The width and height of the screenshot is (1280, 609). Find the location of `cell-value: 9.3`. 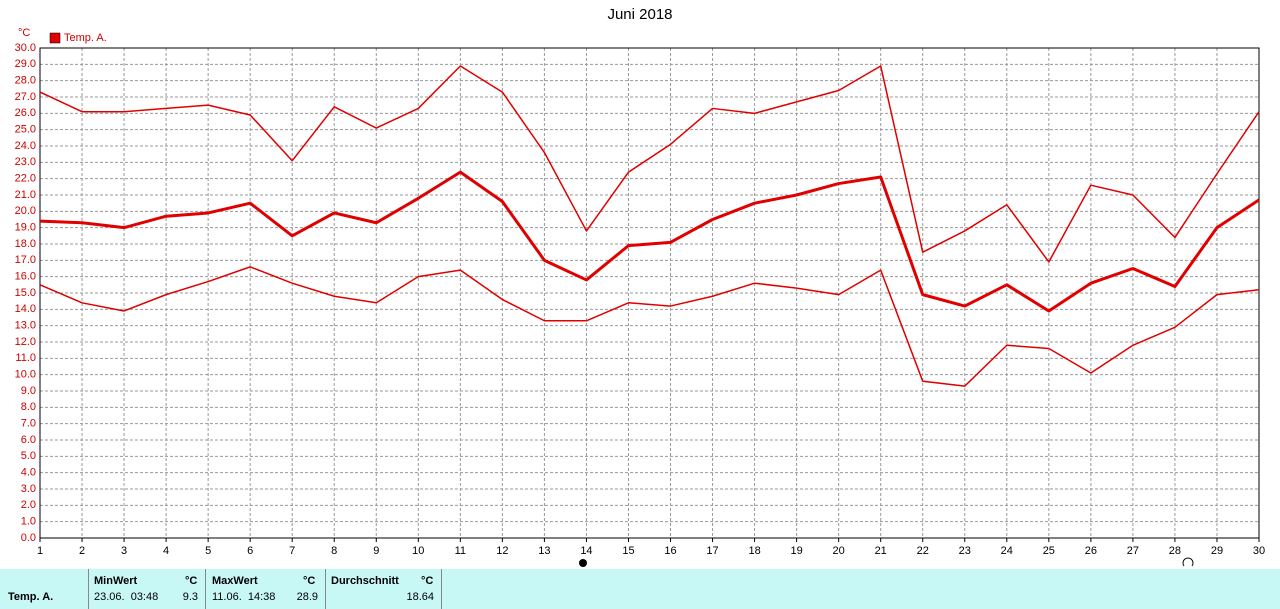

cell-value: 9.3 is located at coordinates (190, 597).